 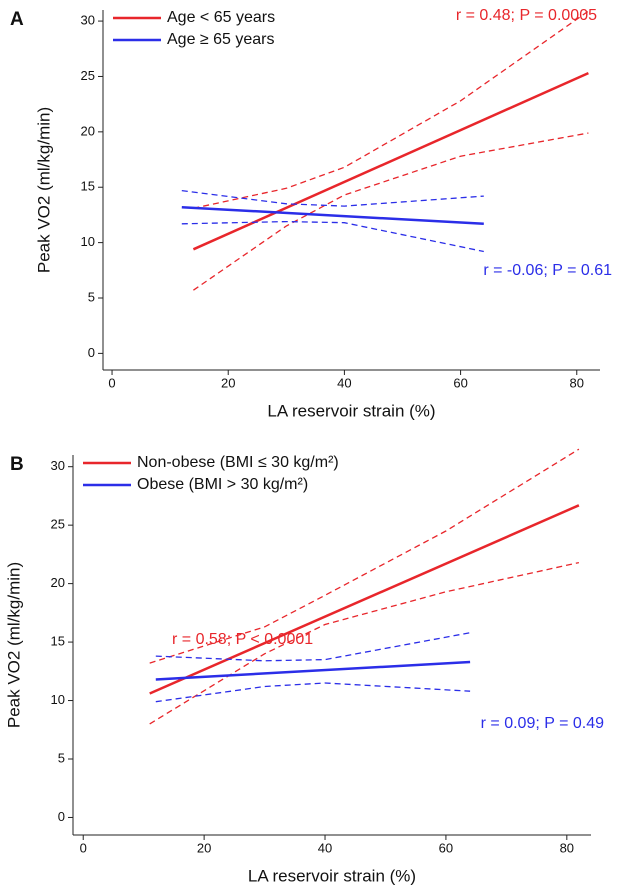 What do you see at coordinates (526, 15) in the screenshot?
I see `annotation: r = 0.48; P = 0.0005` at bounding box center [526, 15].